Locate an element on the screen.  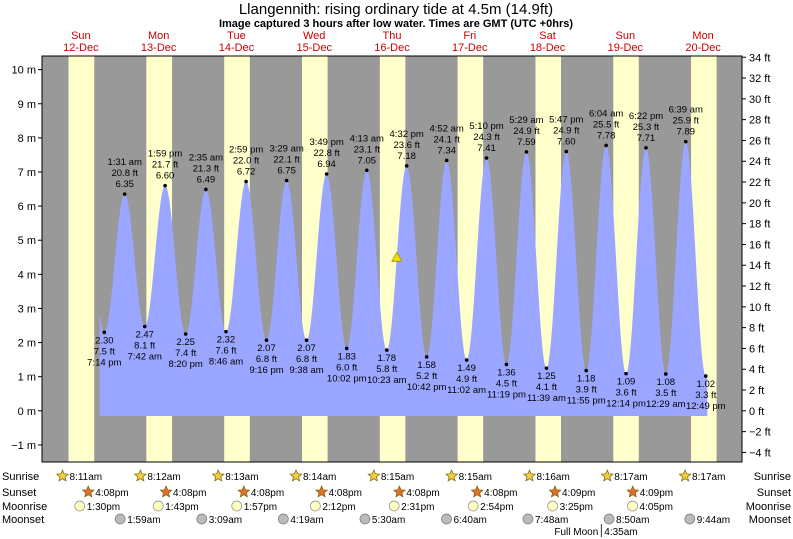
sunrise-row-label: Sunrise is located at coordinates (20, 477).